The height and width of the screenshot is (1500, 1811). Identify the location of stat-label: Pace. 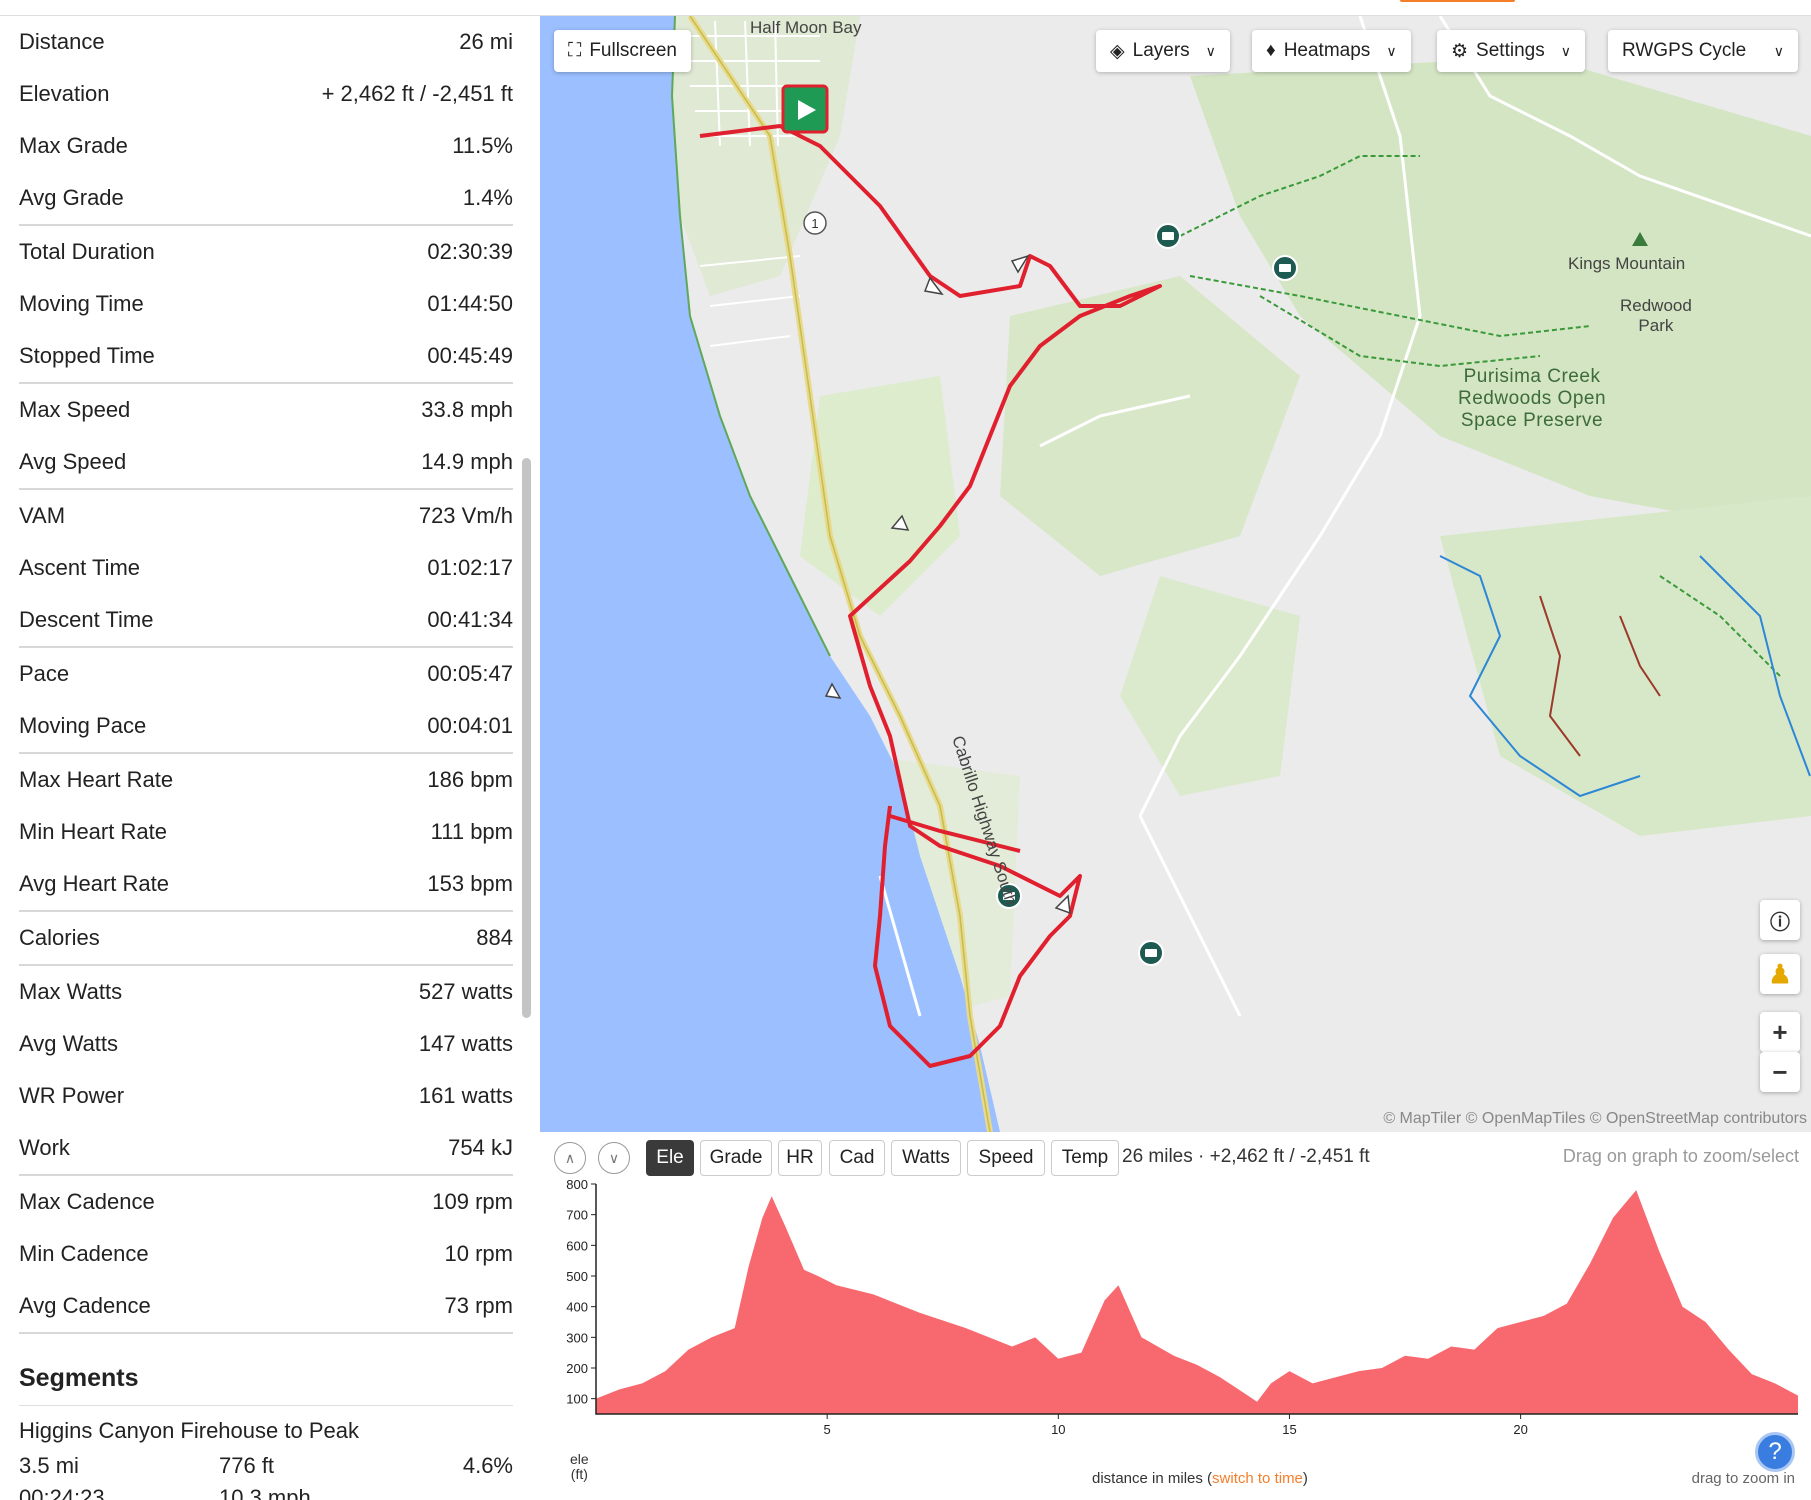
(44, 673).